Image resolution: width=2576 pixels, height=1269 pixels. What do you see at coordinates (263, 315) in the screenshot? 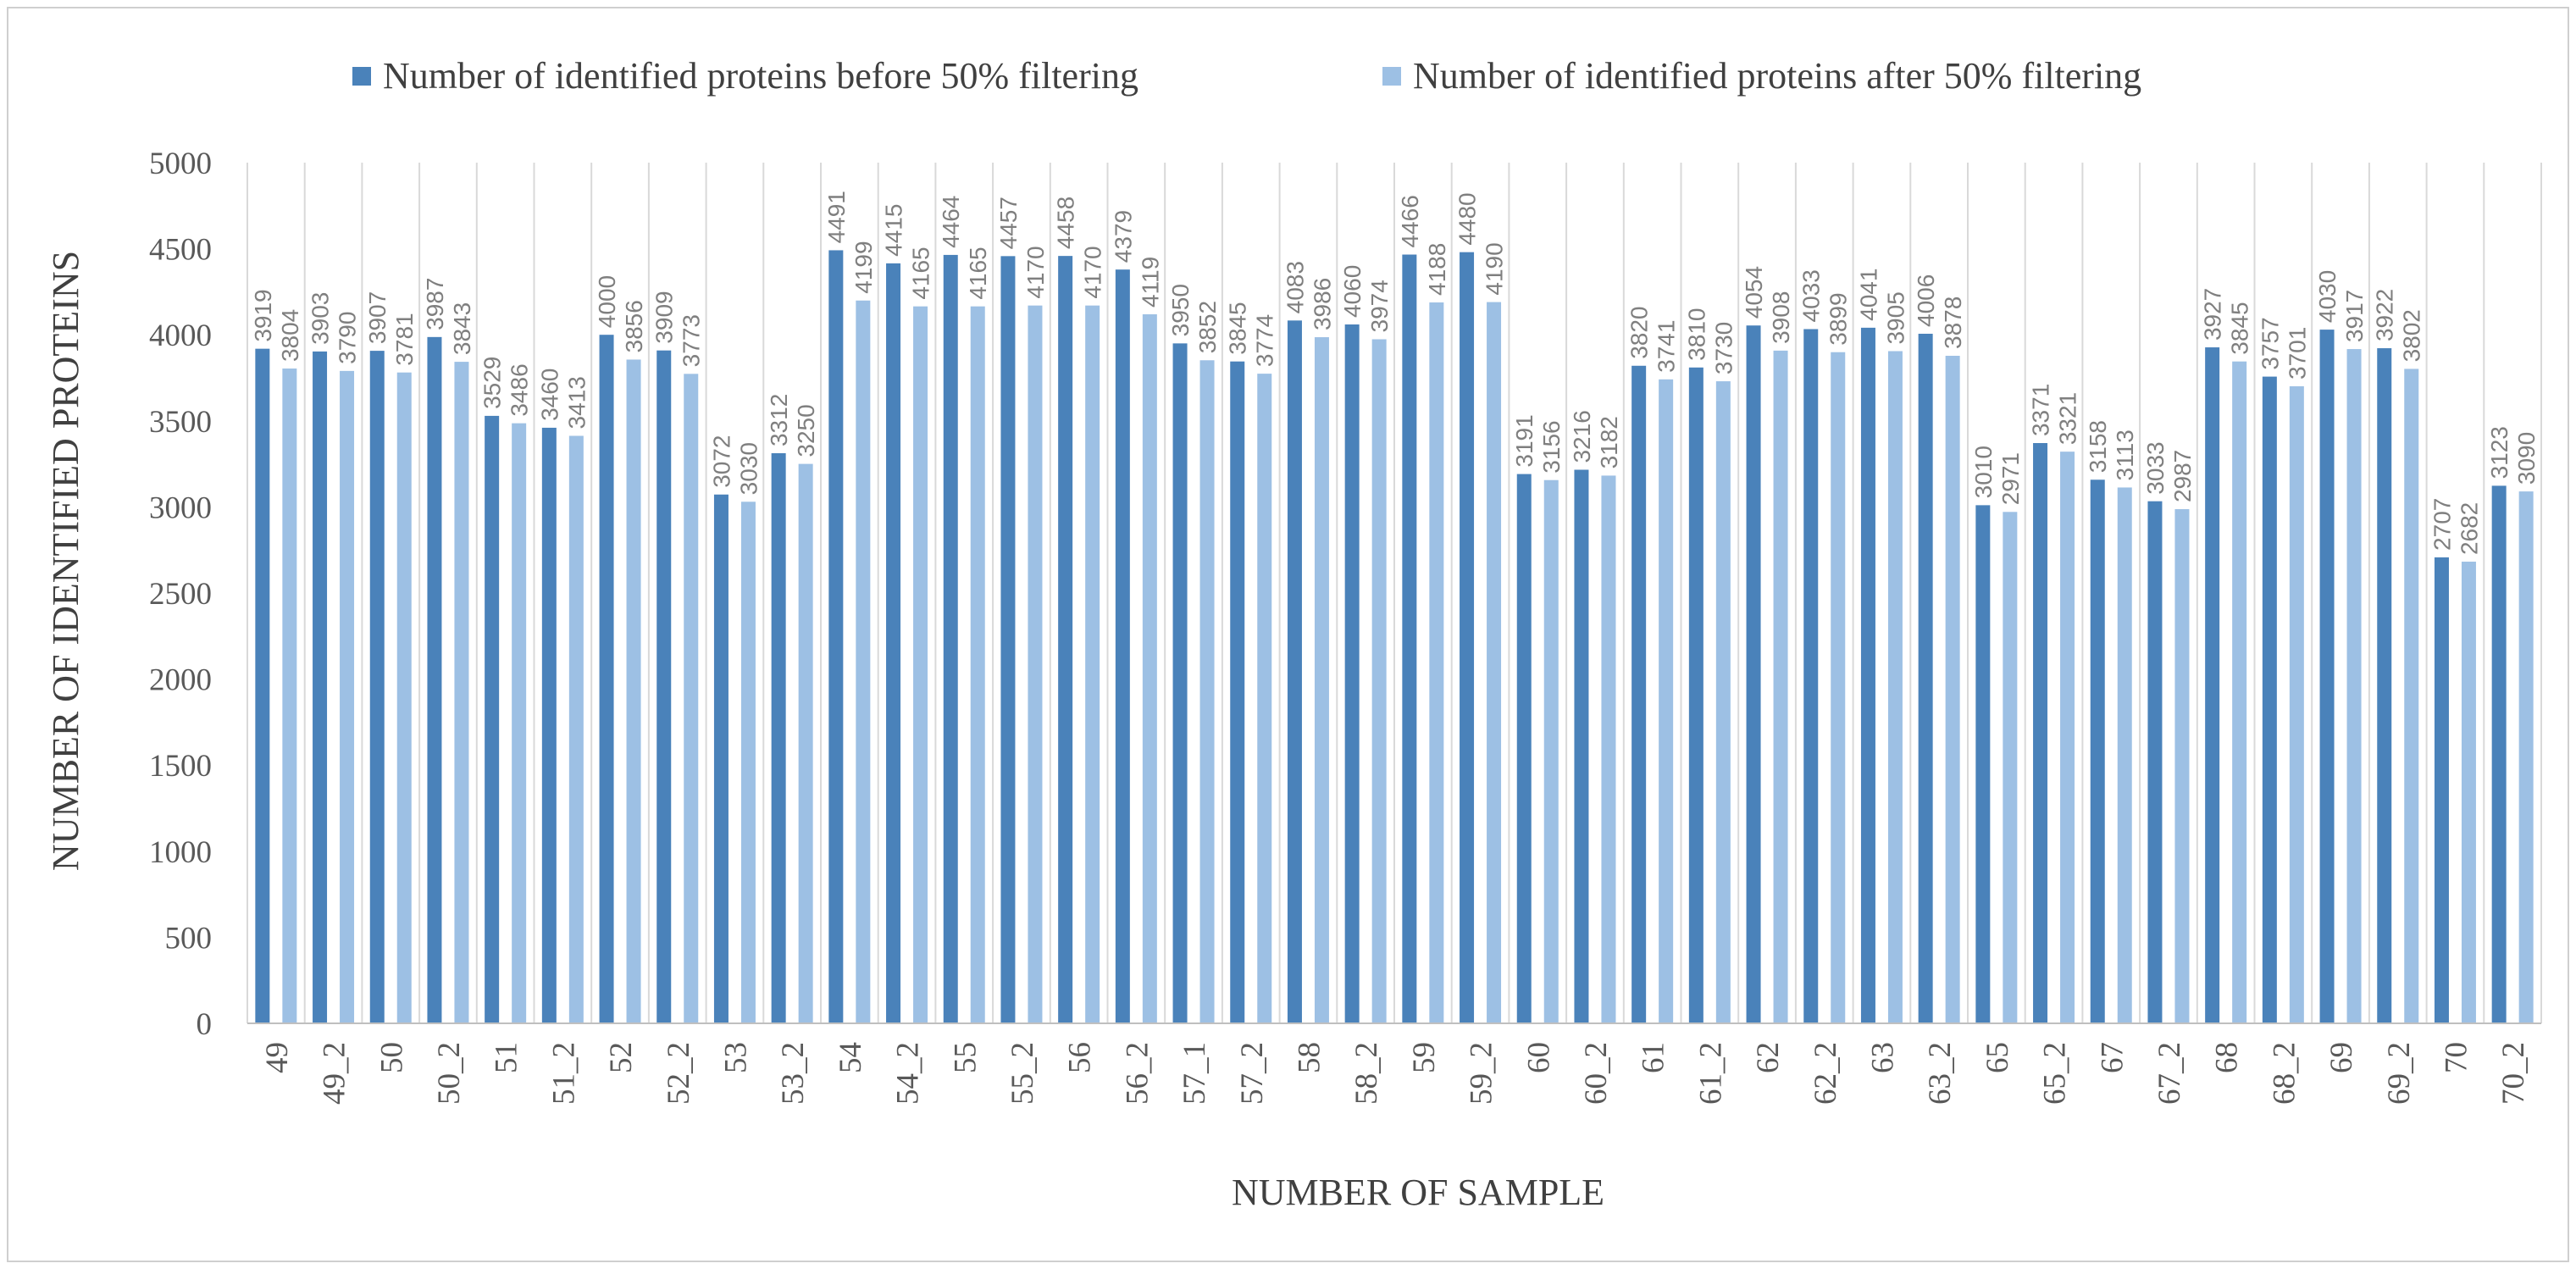
I see `data-label-before: 3919` at bounding box center [263, 315].